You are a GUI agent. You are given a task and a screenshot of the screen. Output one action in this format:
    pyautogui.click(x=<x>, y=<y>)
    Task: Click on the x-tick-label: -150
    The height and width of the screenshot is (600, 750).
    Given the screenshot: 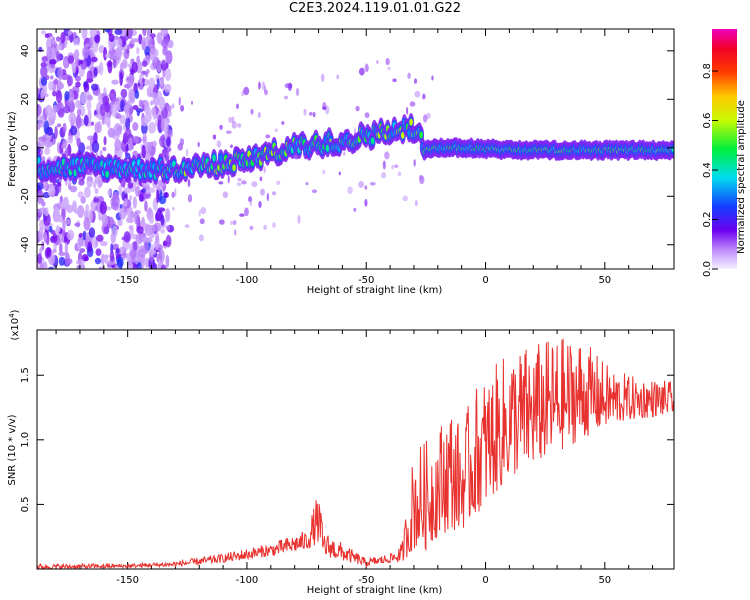 What is the action you would take?
    pyautogui.click(x=127, y=280)
    